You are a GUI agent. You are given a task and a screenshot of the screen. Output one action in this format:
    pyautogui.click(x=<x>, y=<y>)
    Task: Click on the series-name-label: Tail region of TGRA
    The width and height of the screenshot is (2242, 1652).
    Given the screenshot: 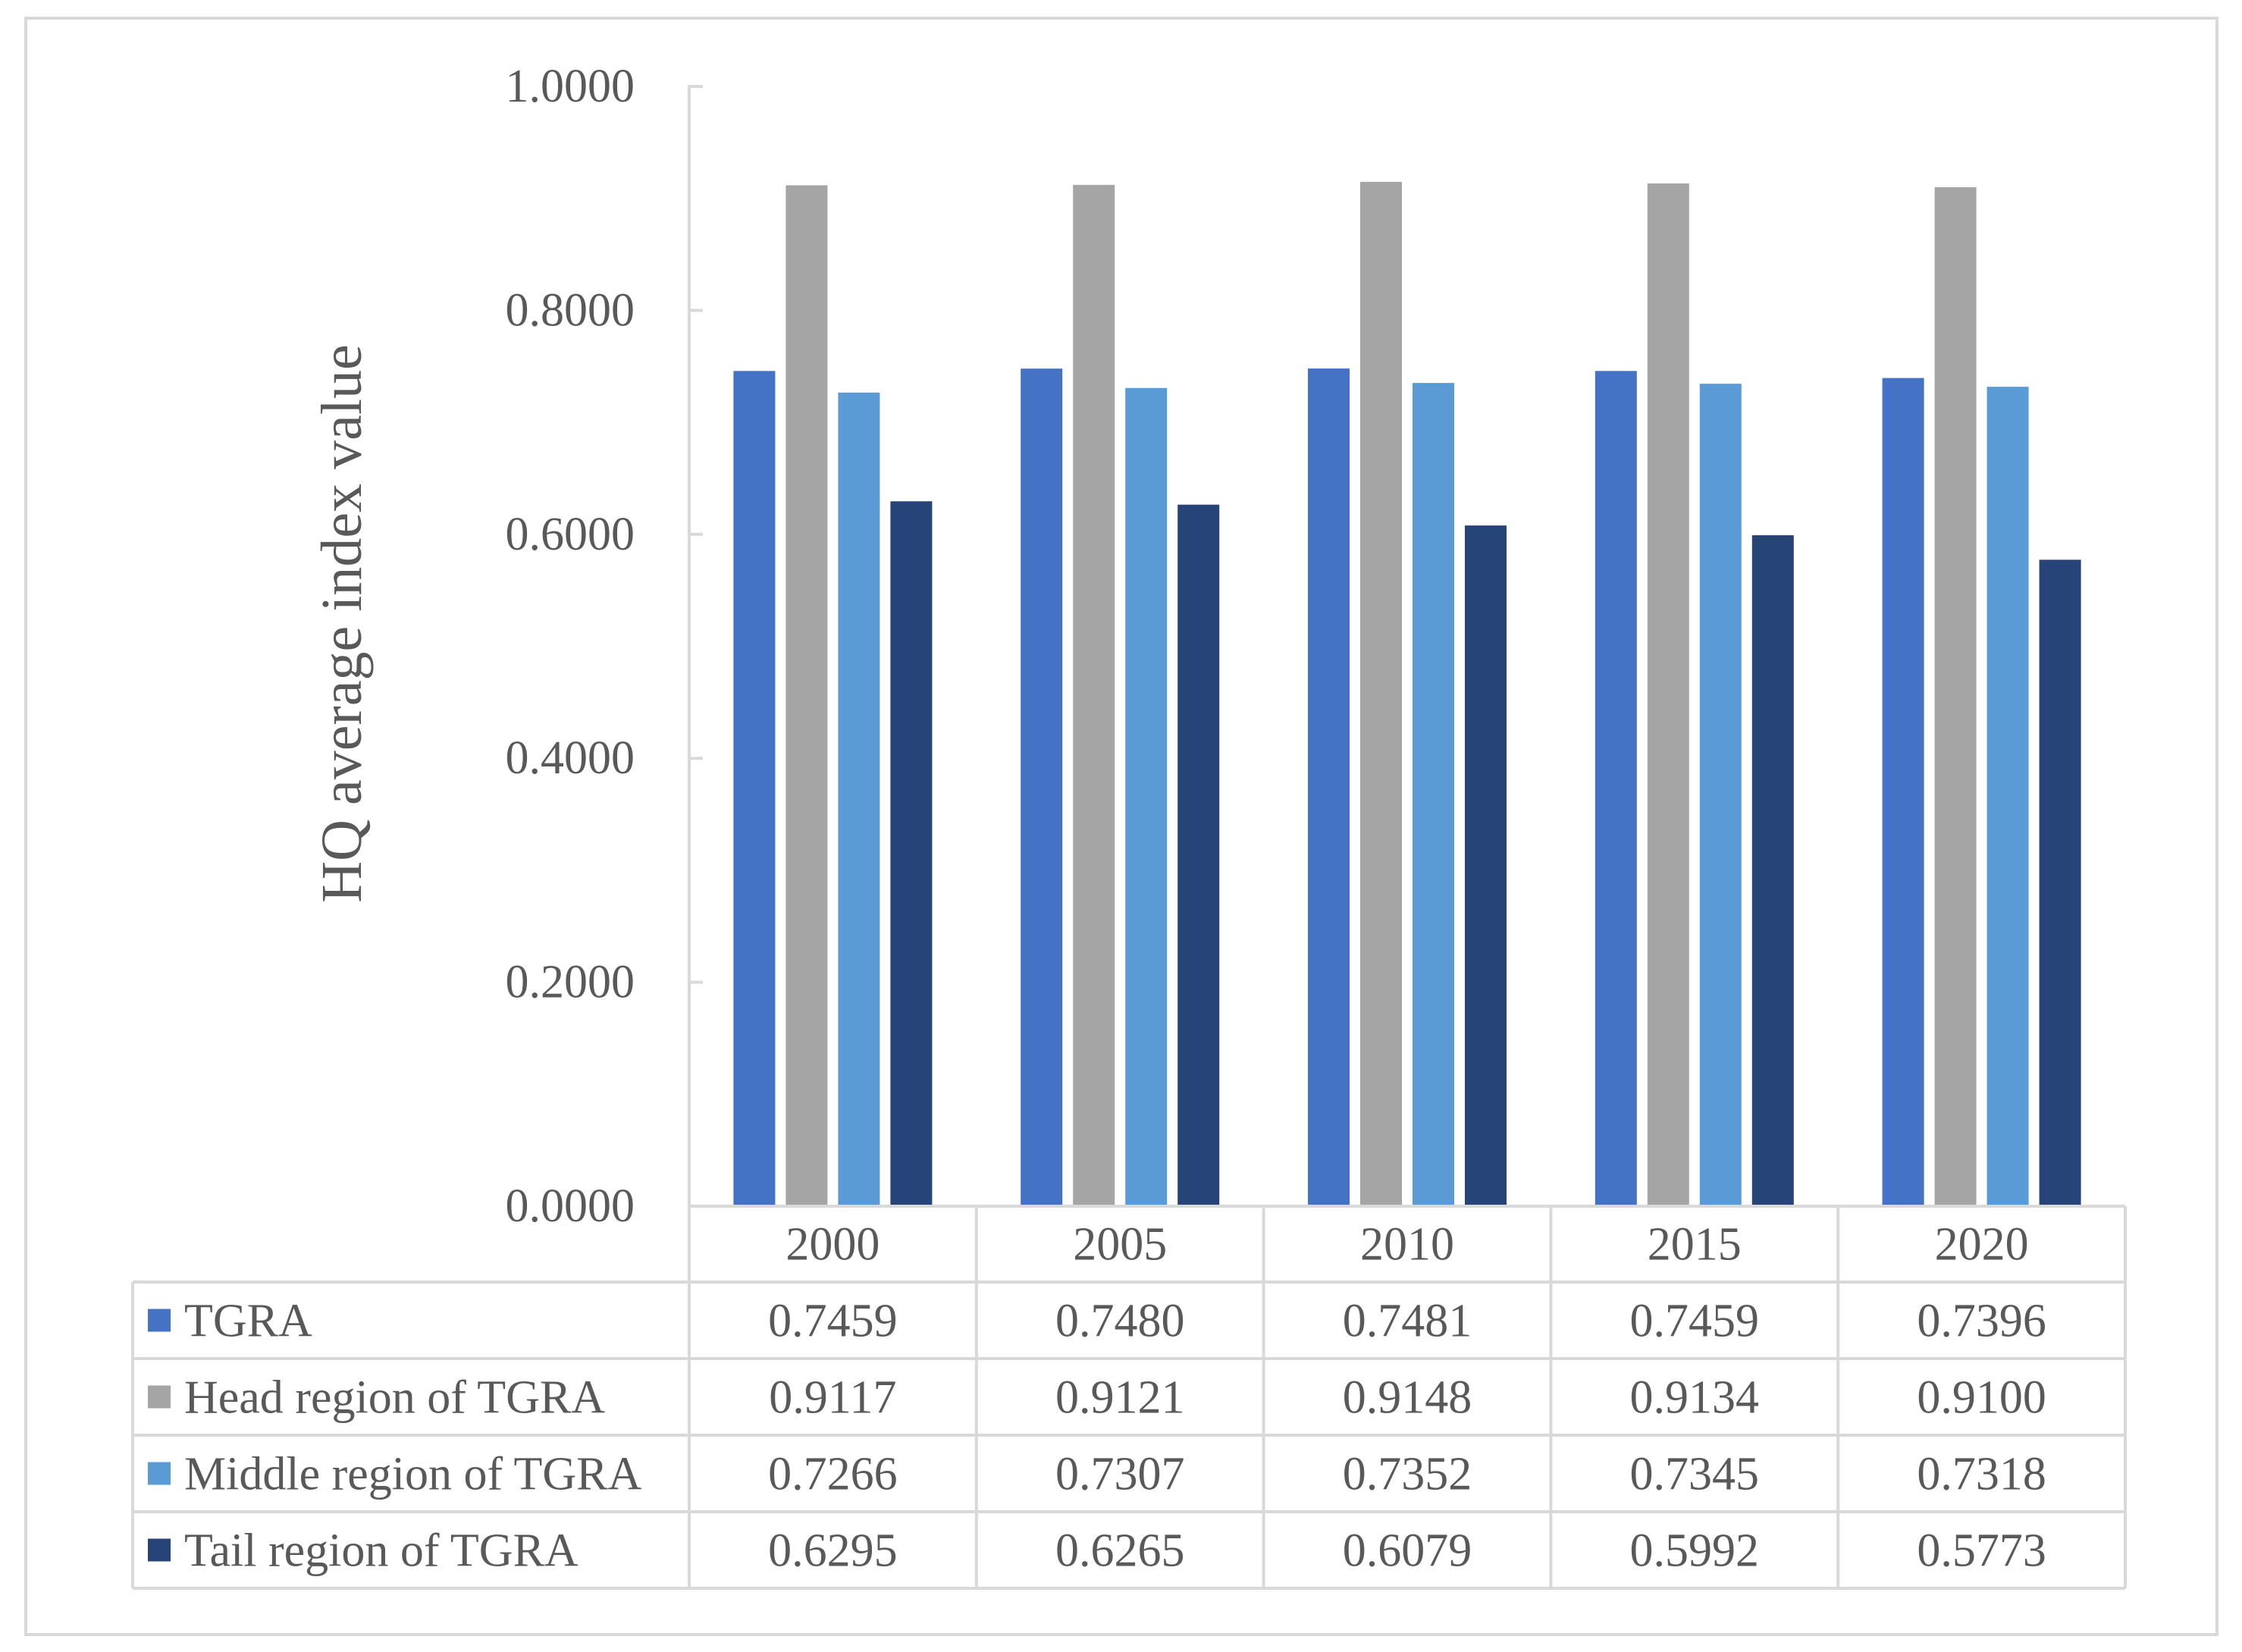 What is the action you would take?
    pyautogui.click(x=381, y=1551)
    